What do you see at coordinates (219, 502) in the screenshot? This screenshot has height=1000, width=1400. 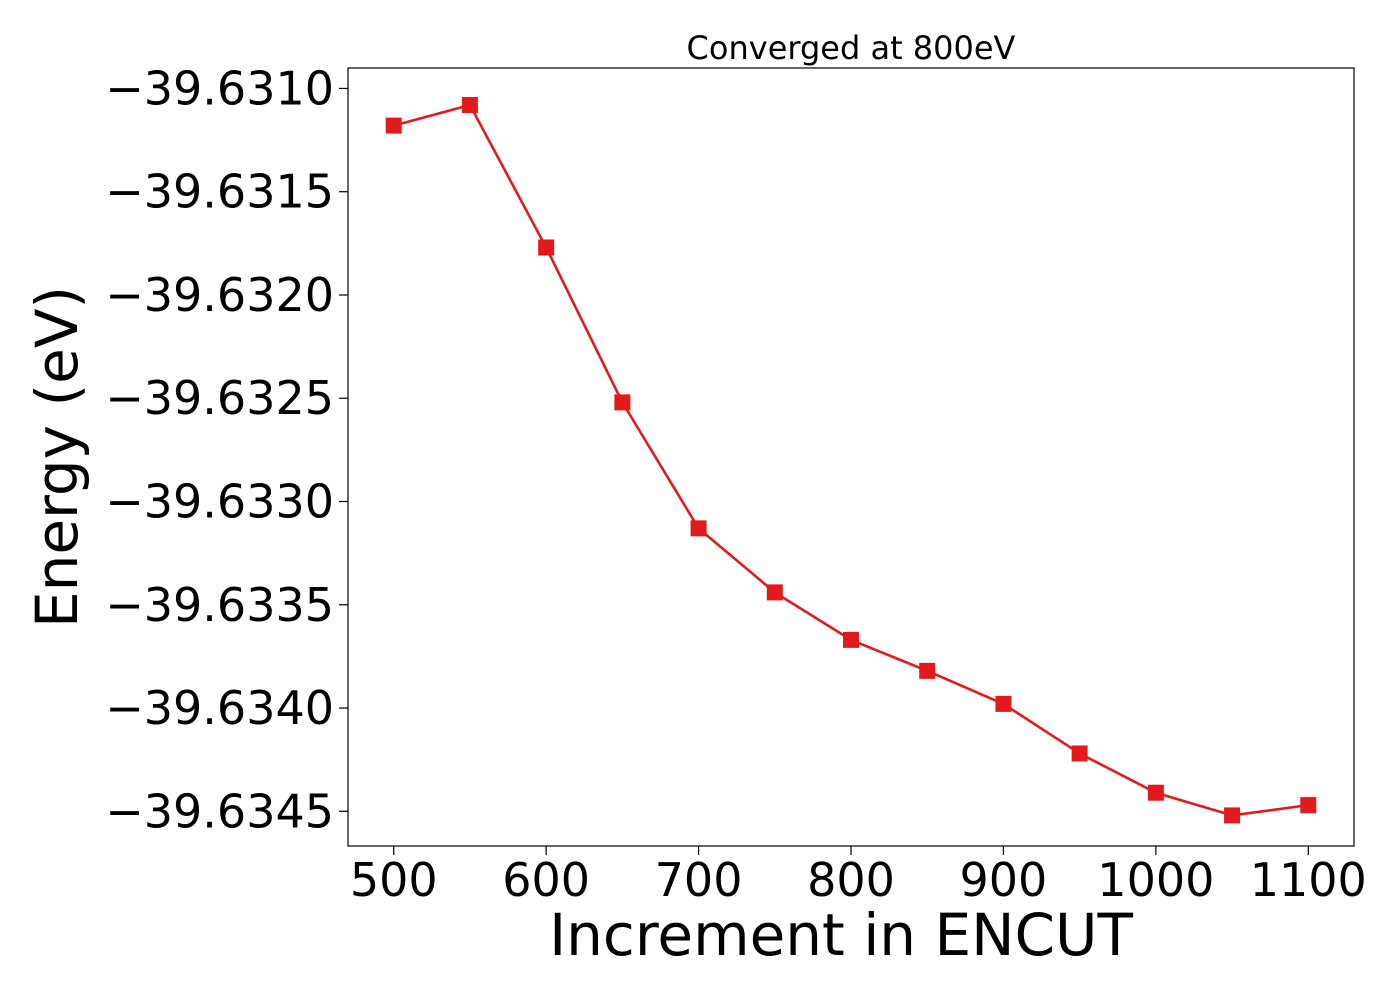 I see `y-tick-label: −39.6330` at bounding box center [219, 502].